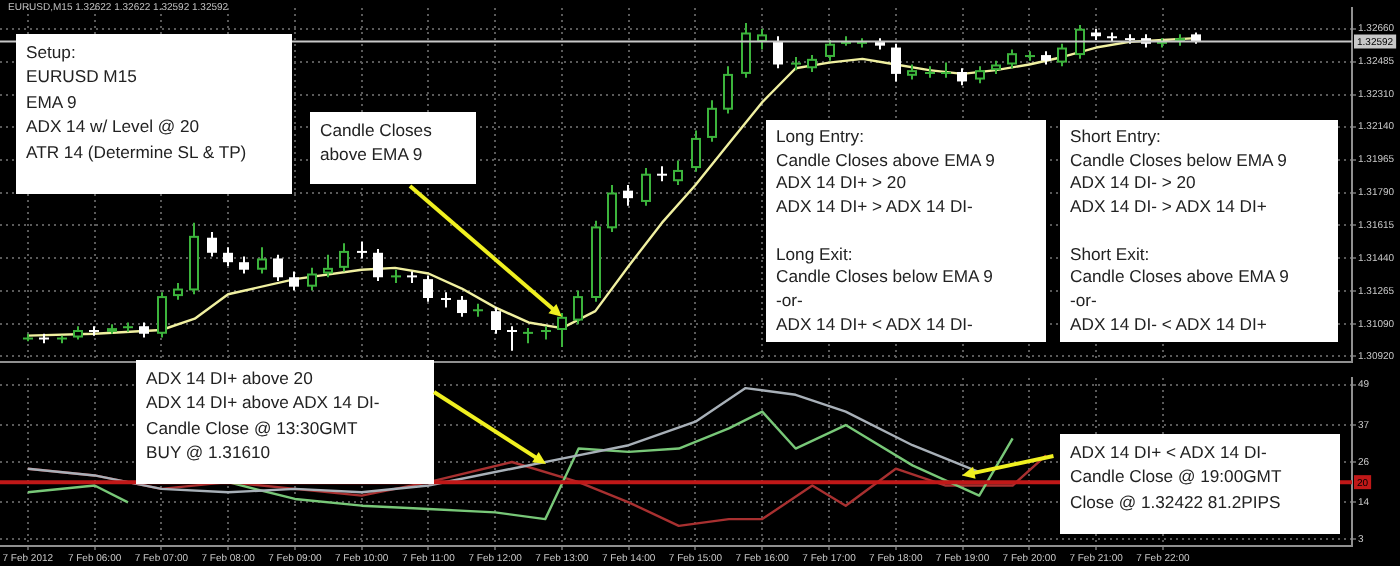 The image size is (1400, 566). I want to click on candlestick, so click(512, 338).